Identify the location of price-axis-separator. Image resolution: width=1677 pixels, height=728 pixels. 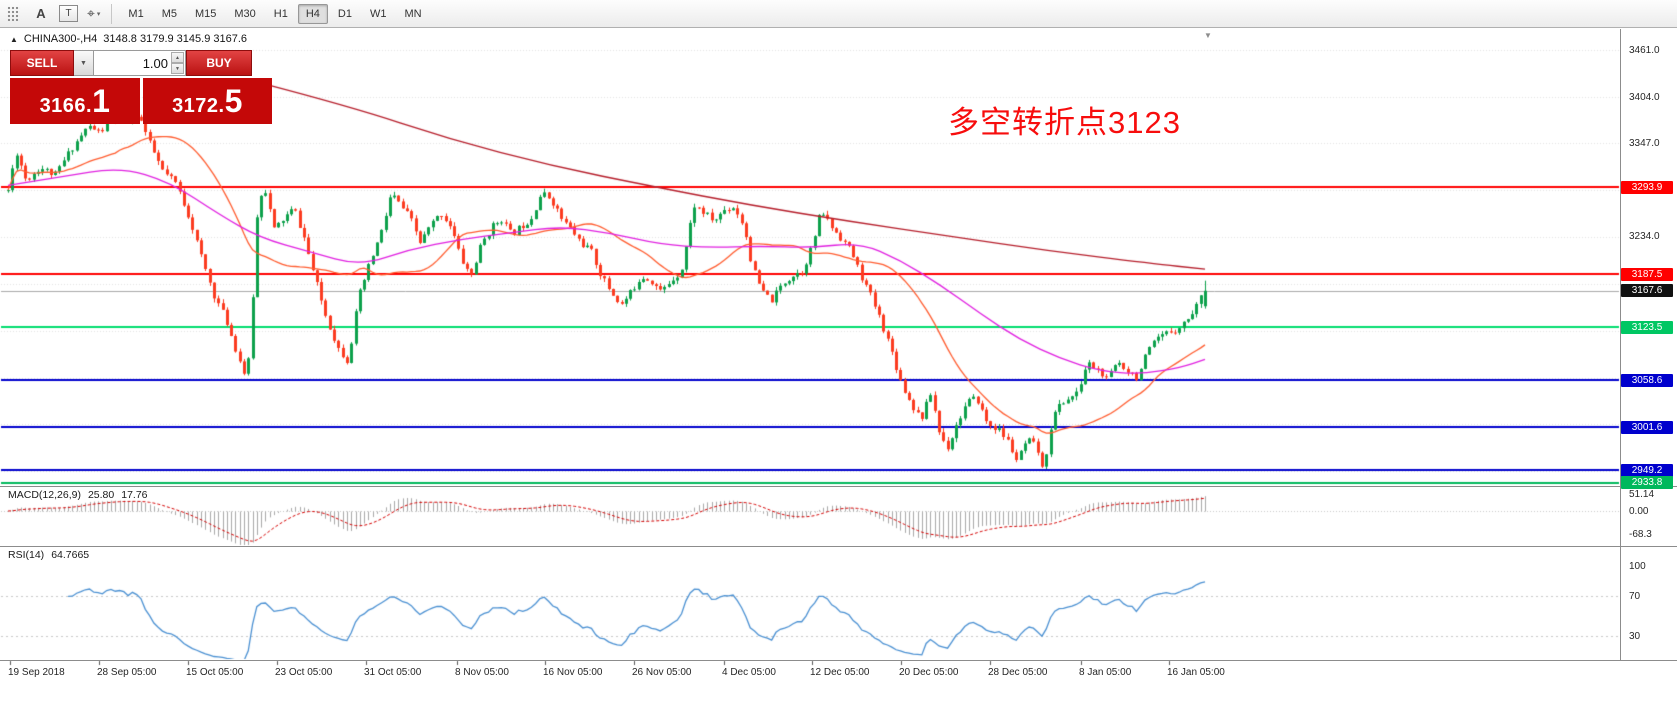
(1620, 344).